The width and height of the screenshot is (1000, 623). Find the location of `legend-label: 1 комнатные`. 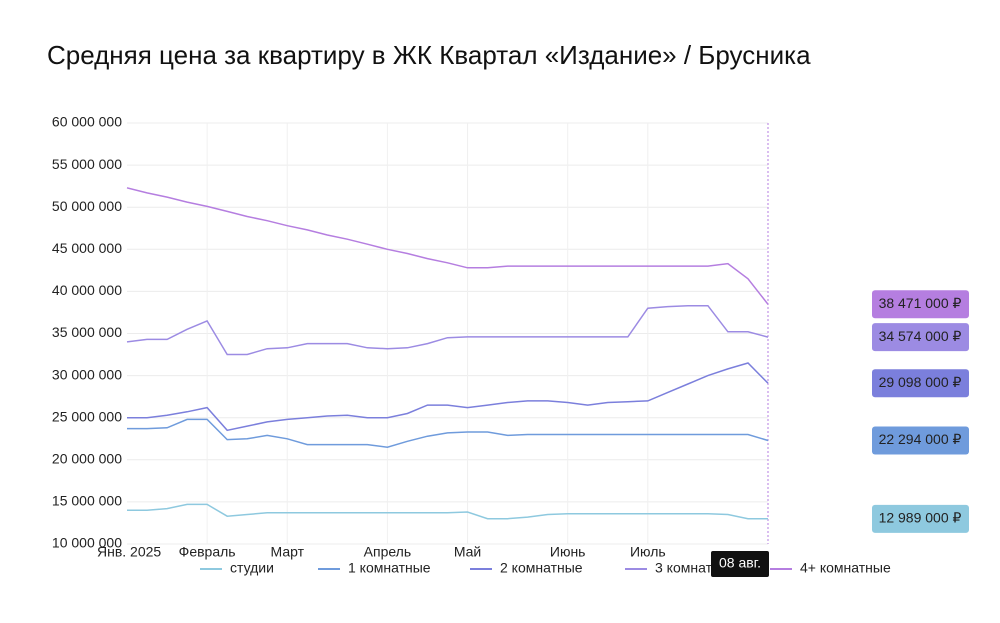

legend-label: 1 комнатные is located at coordinates (389, 568).